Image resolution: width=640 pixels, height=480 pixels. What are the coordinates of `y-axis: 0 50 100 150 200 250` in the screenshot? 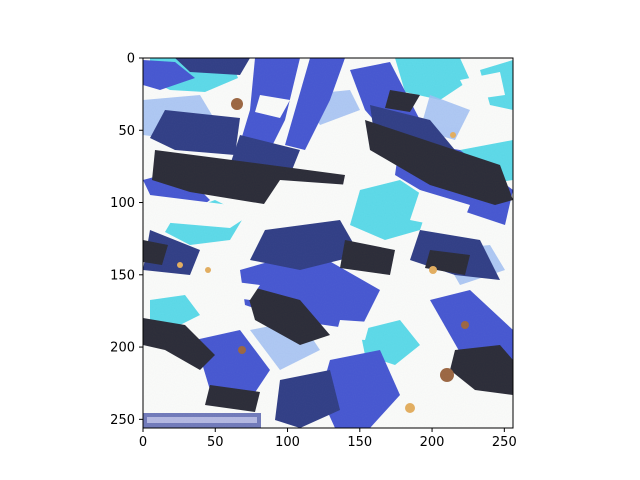 It's located at (126, 240).